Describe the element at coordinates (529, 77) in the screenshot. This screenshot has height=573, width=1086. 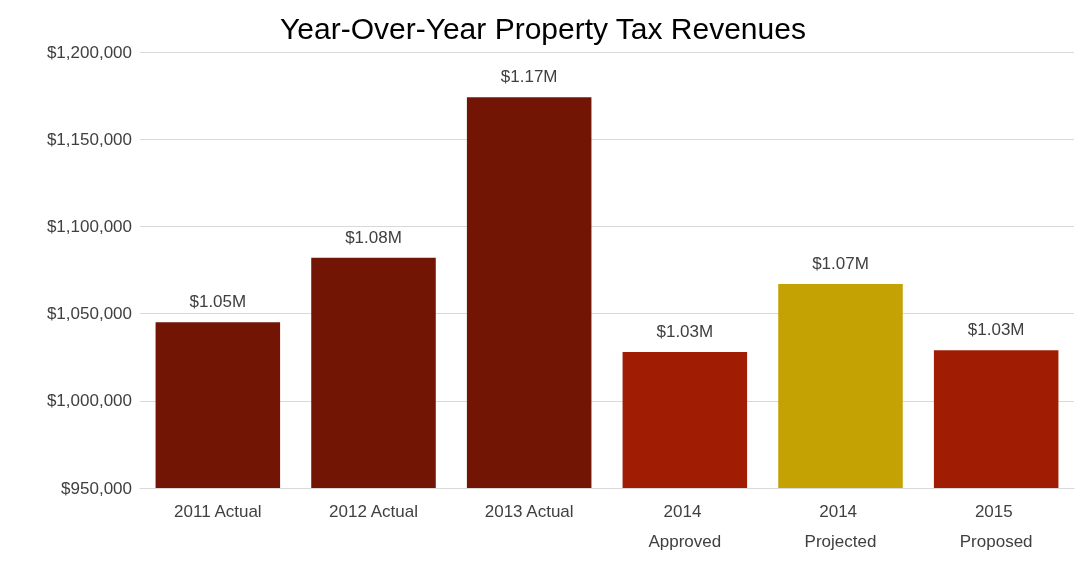
I see `data-label: $1.17M` at that location.